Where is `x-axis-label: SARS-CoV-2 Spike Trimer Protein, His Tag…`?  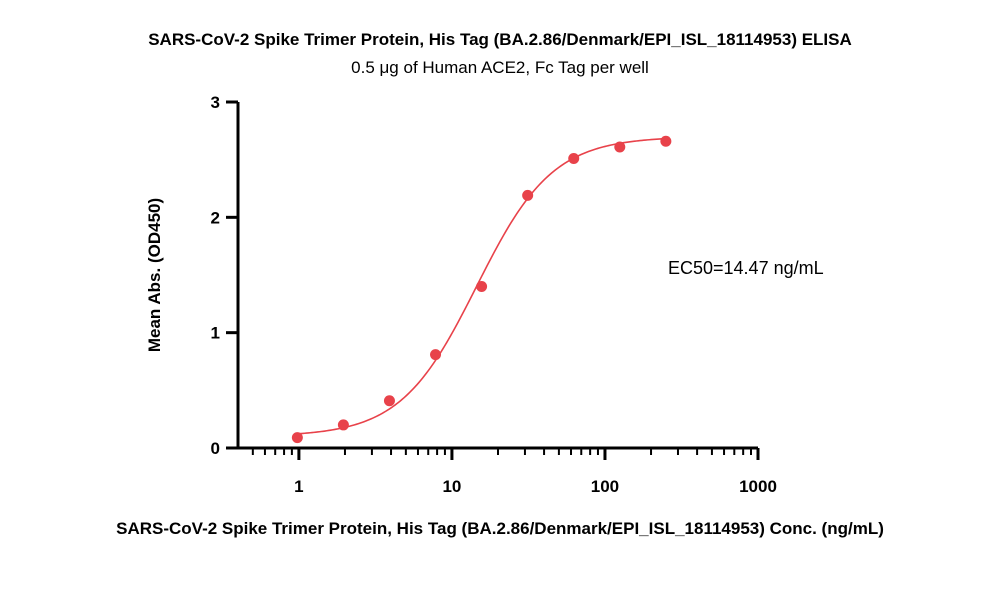 x-axis-label: SARS-CoV-2 Spike Trimer Protein, His Tag… is located at coordinates (500, 528).